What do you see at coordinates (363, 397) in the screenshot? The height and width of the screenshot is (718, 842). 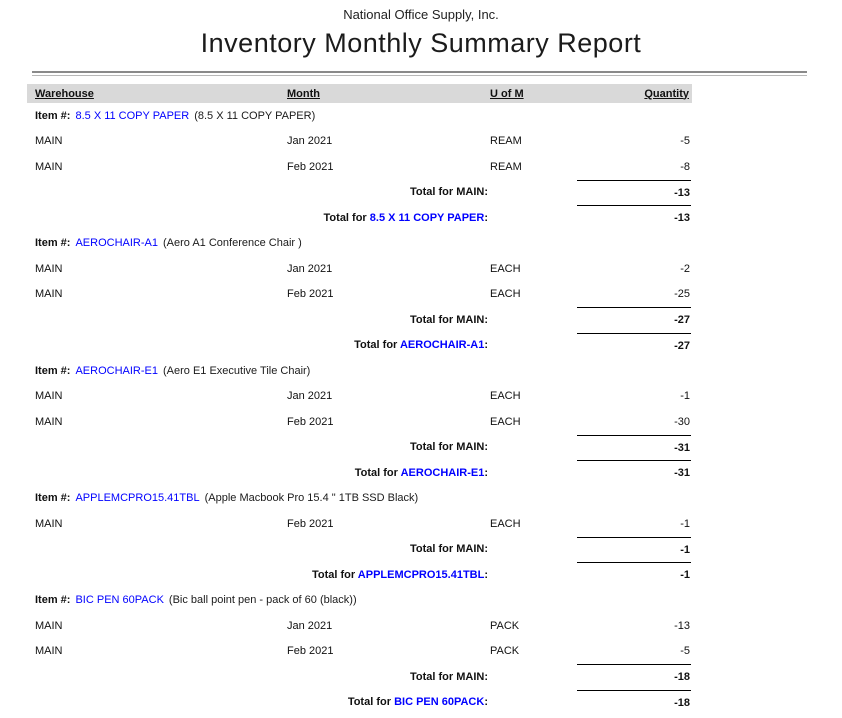 I see `table-row: MAIN Jan 2021 EACH -1` at bounding box center [363, 397].